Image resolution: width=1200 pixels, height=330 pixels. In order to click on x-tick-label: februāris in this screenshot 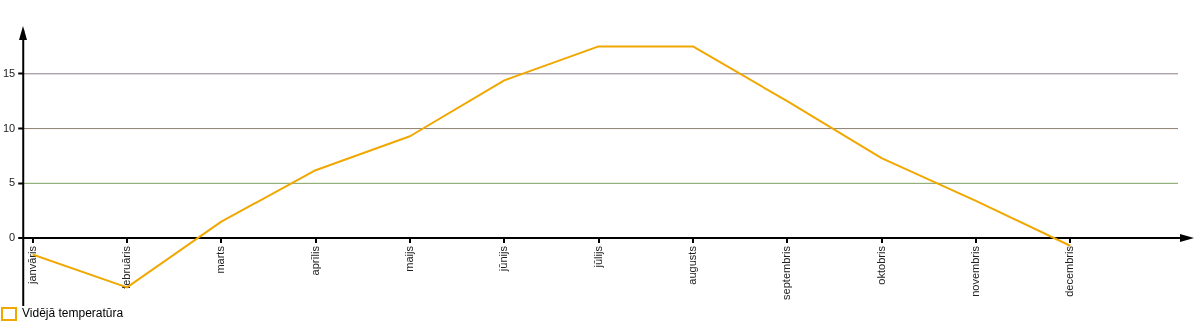, I will do `click(126, 267)`.